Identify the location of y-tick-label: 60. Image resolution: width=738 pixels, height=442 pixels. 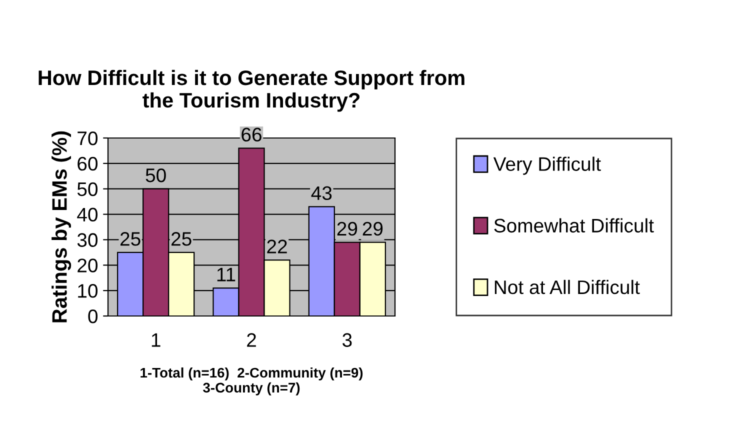
(88, 163).